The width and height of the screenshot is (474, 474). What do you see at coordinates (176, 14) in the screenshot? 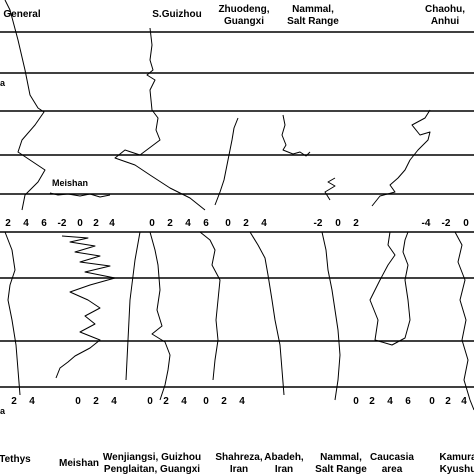
I see `column-header: S.Guizhou` at bounding box center [176, 14].